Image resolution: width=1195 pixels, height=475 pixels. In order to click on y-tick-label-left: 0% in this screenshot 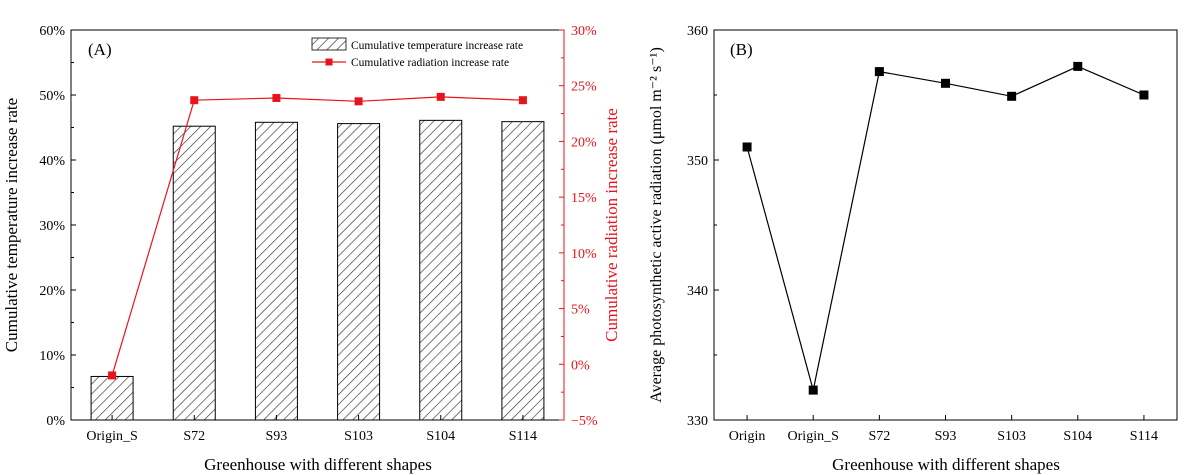, I will do `click(55, 421)`.